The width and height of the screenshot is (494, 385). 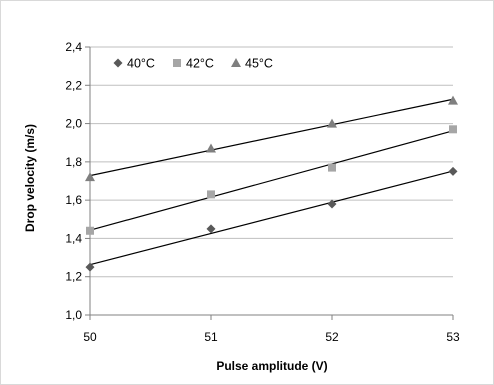 What do you see at coordinates (73, 47) in the screenshot?
I see `y-tick-label: 2,4` at bounding box center [73, 47].